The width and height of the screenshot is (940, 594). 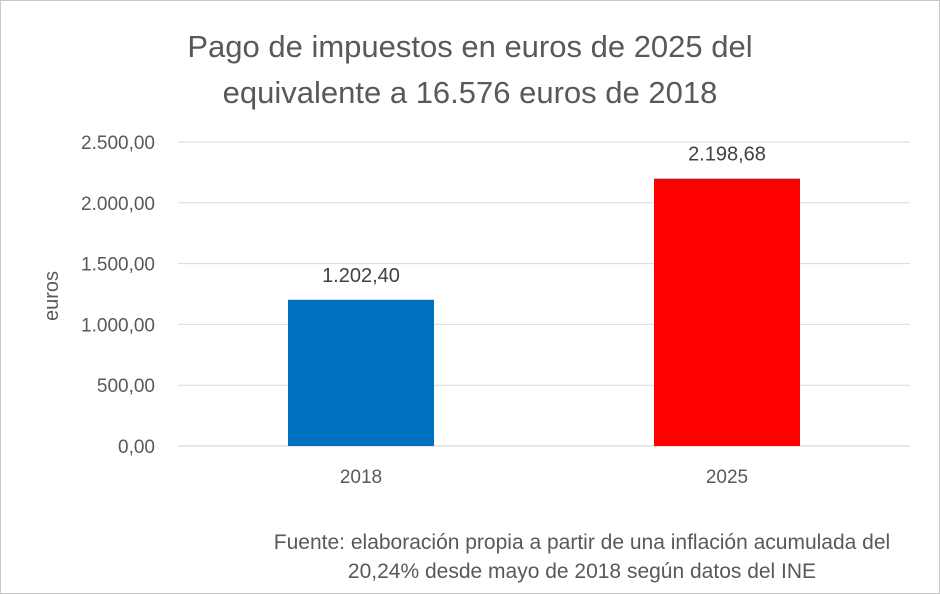 I want to click on chart-title-line-2: equivalente a 16.576 euros de 2018, so click(x=470, y=92).